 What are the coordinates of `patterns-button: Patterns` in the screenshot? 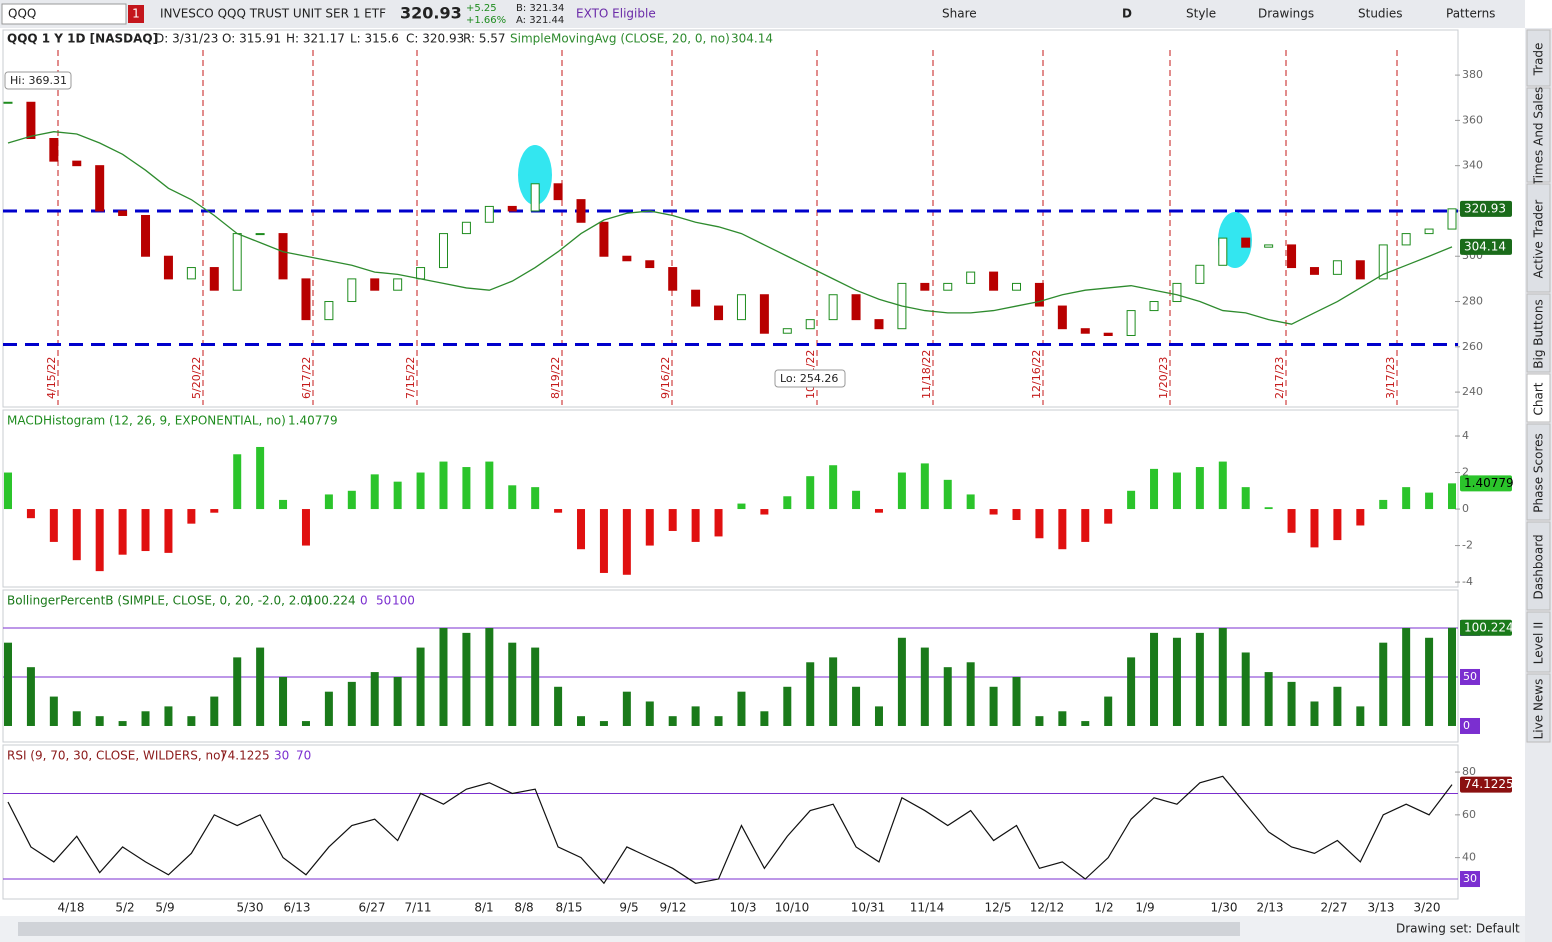 It's located at (1470, 14).